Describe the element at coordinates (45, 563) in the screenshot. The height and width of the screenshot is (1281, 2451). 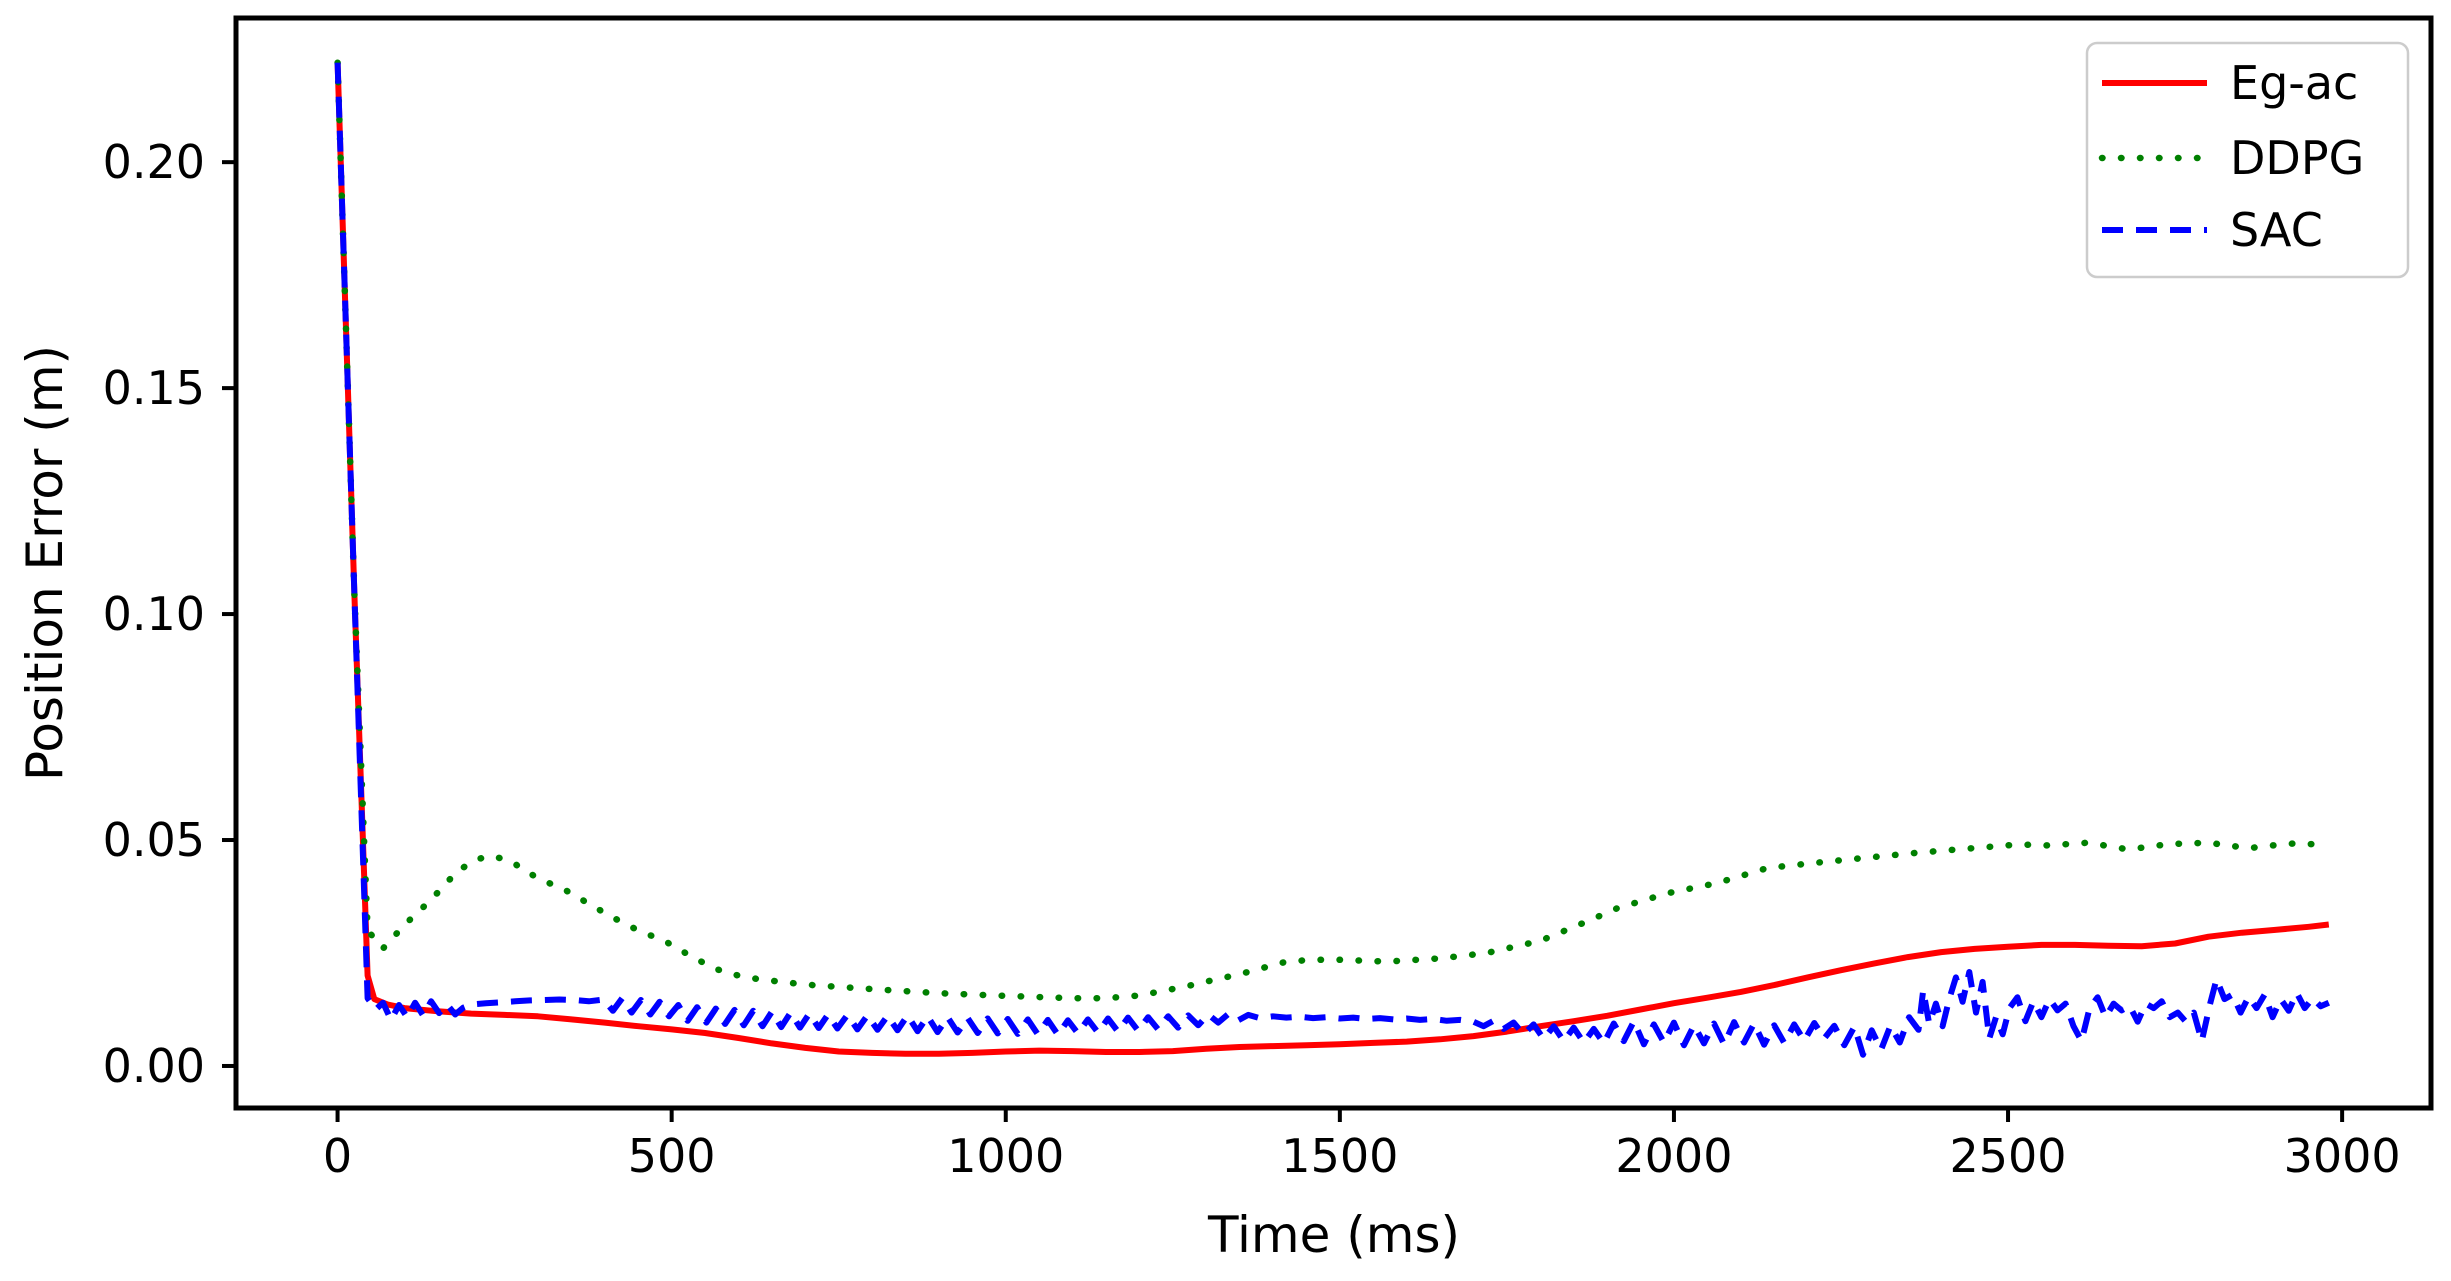
I see `y-axis-label: Position Error (m)` at that location.